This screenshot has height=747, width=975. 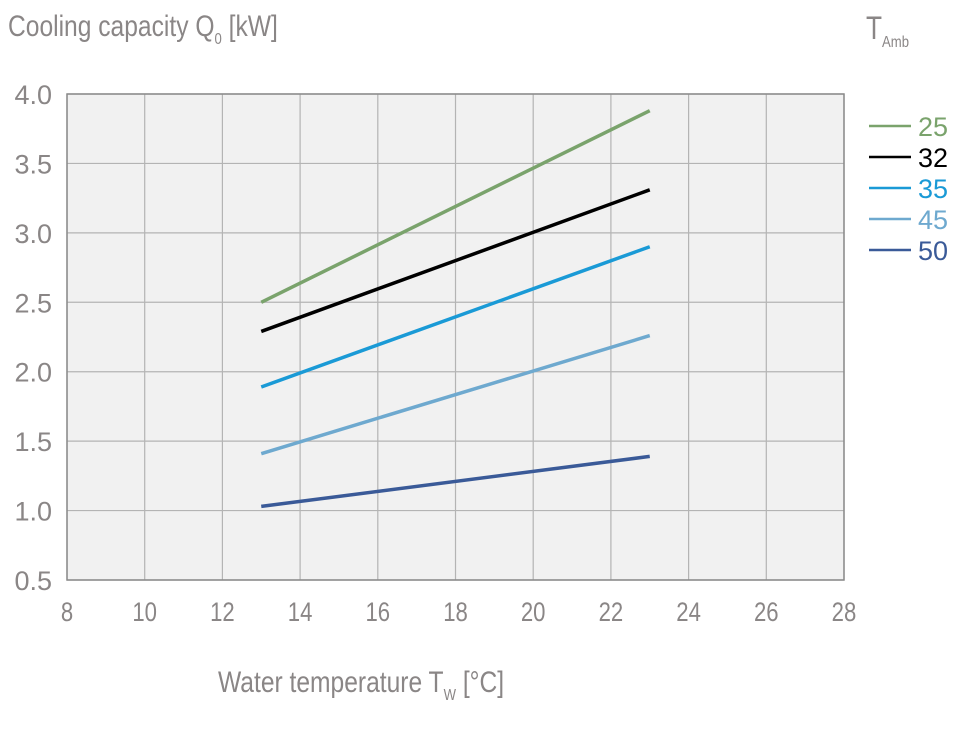 I want to click on legend-label-32: 32, so click(x=933, y=158).